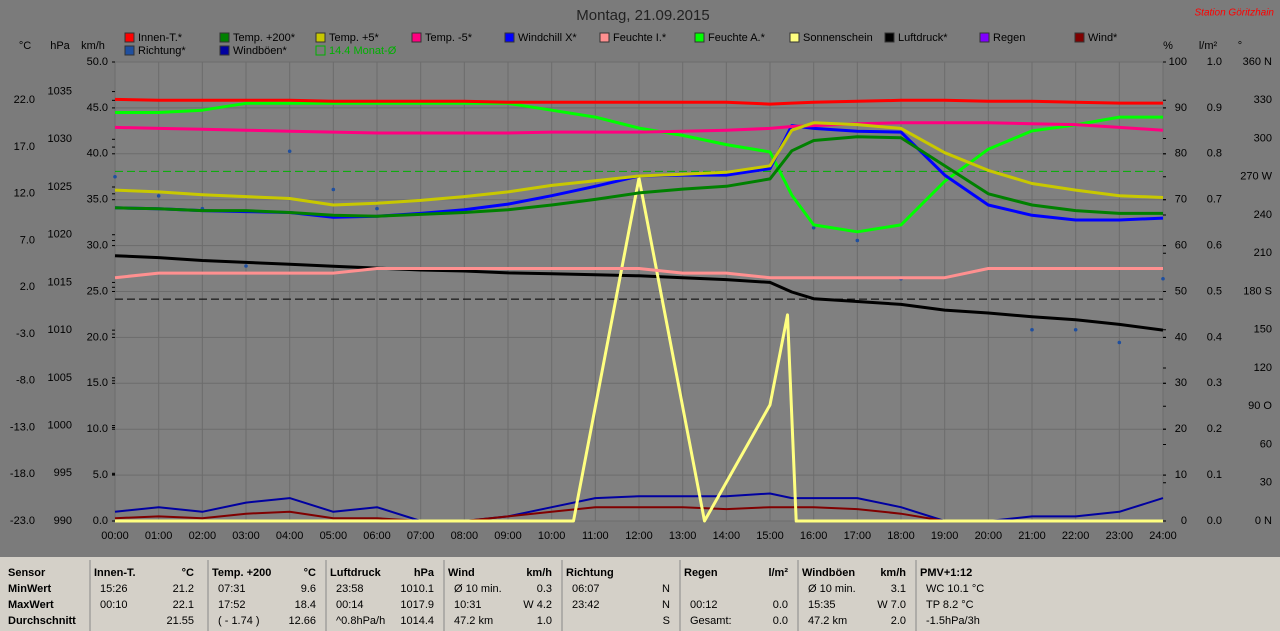  I want to click on x-tick-label: 08:00, so click(465, 536).